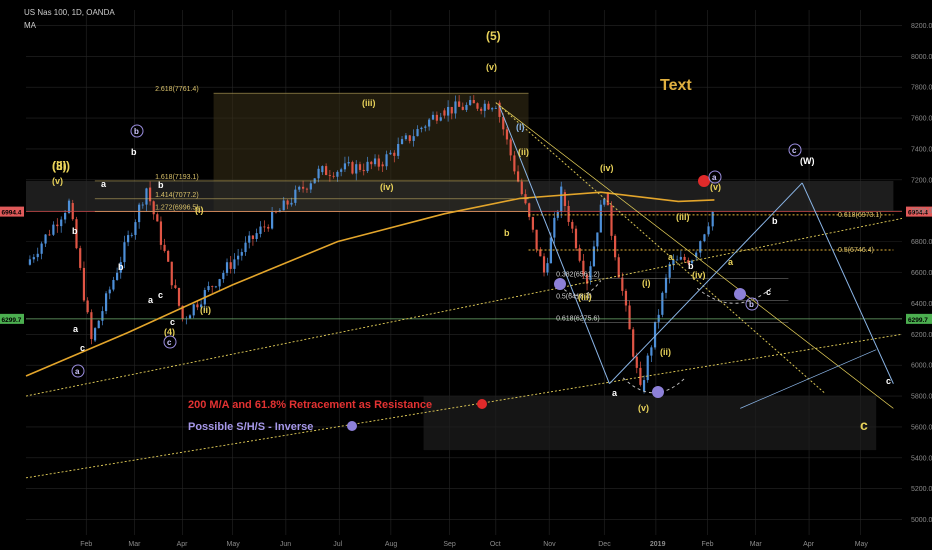 The image size is (932, 550). I want to click on time-tick-label: Dec, so click(604, 544).